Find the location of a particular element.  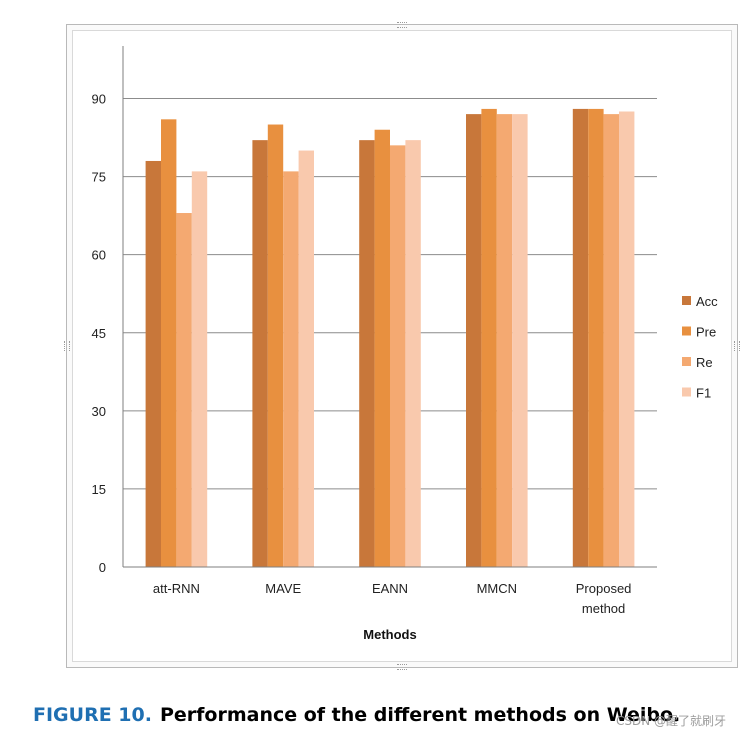

y-tick-label: 90 is located at coordinates (99, 99).